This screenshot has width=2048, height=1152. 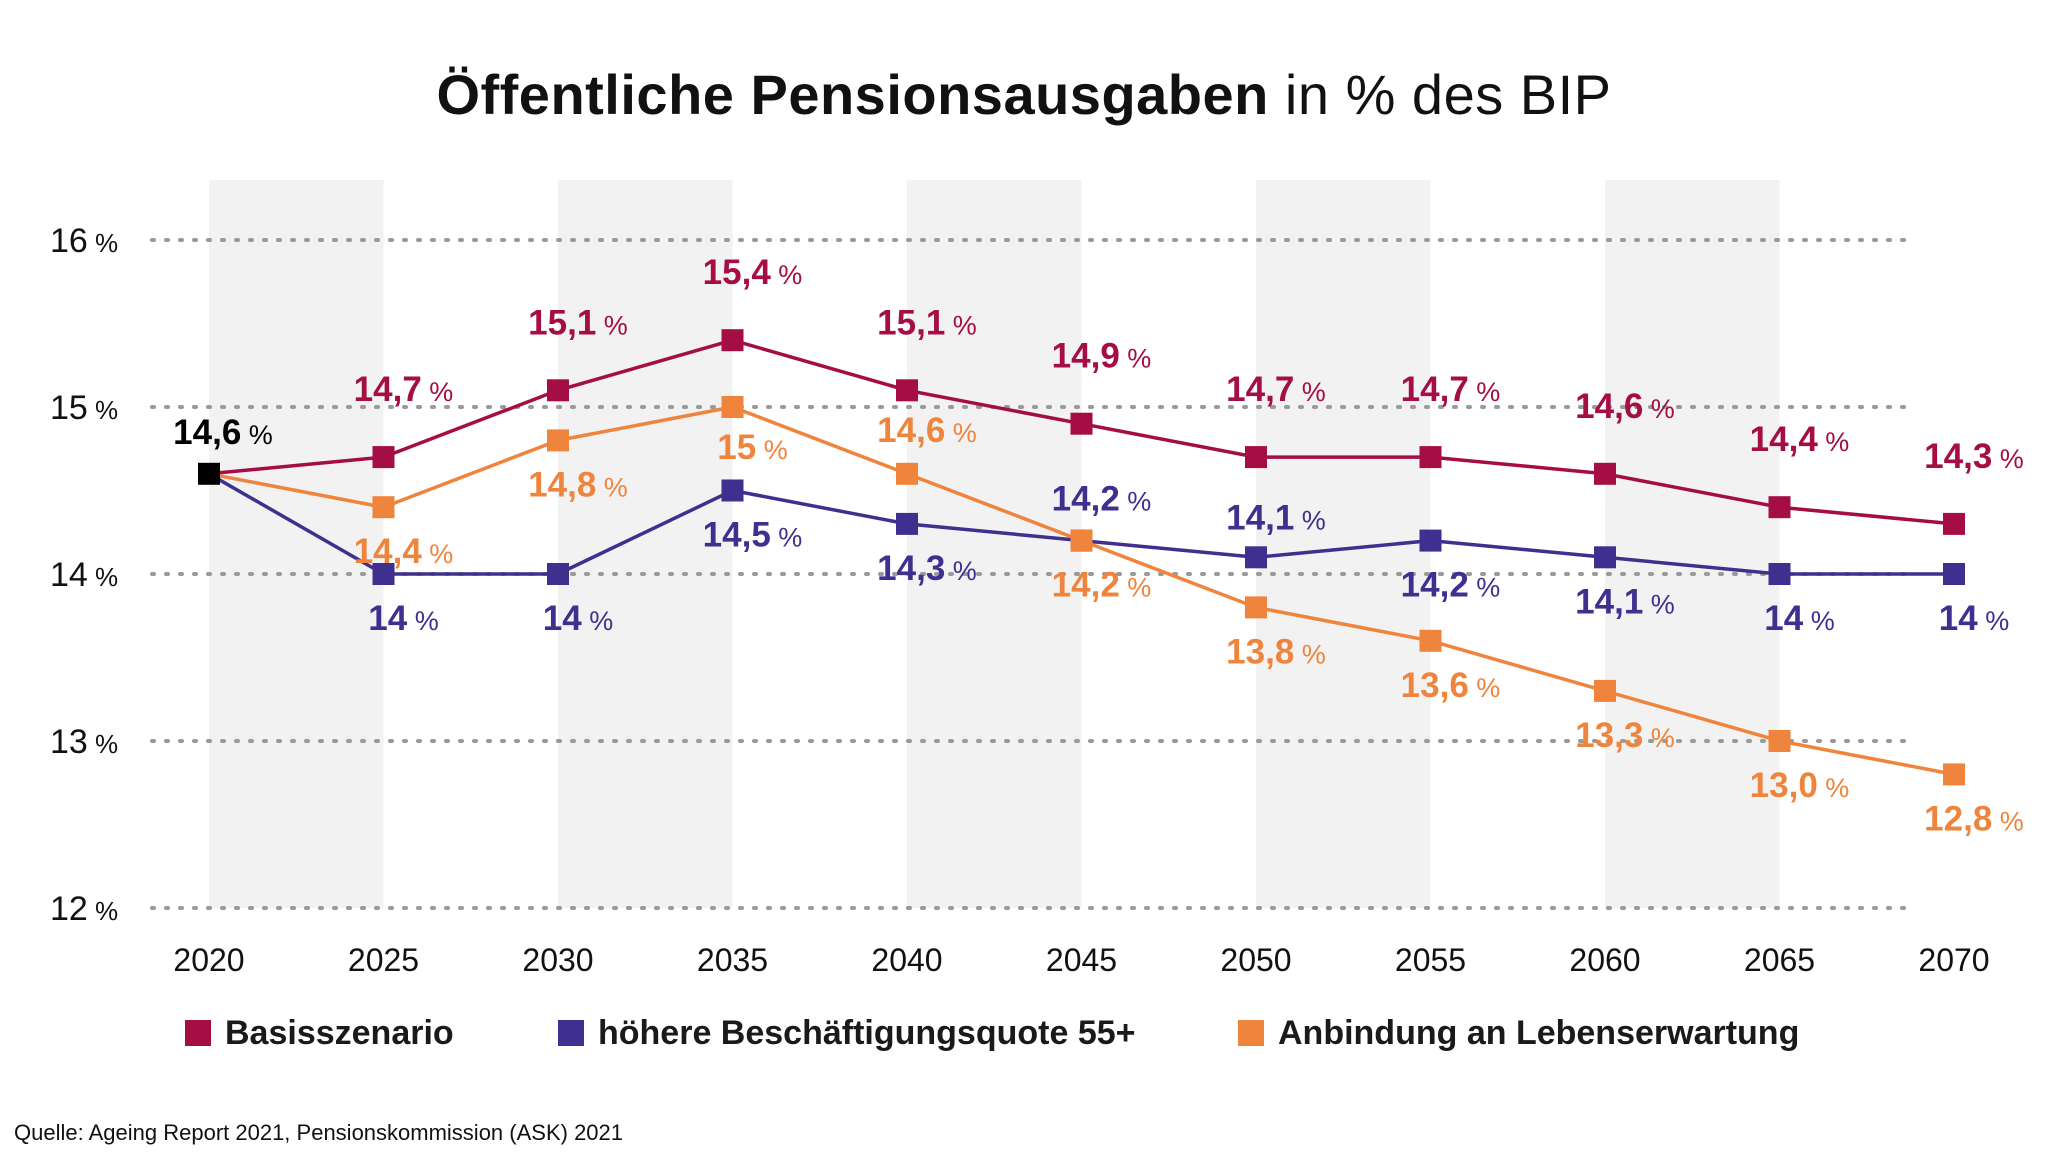 I want to click on data-label-life: 13,6 %, so click(x=1451, y=685).